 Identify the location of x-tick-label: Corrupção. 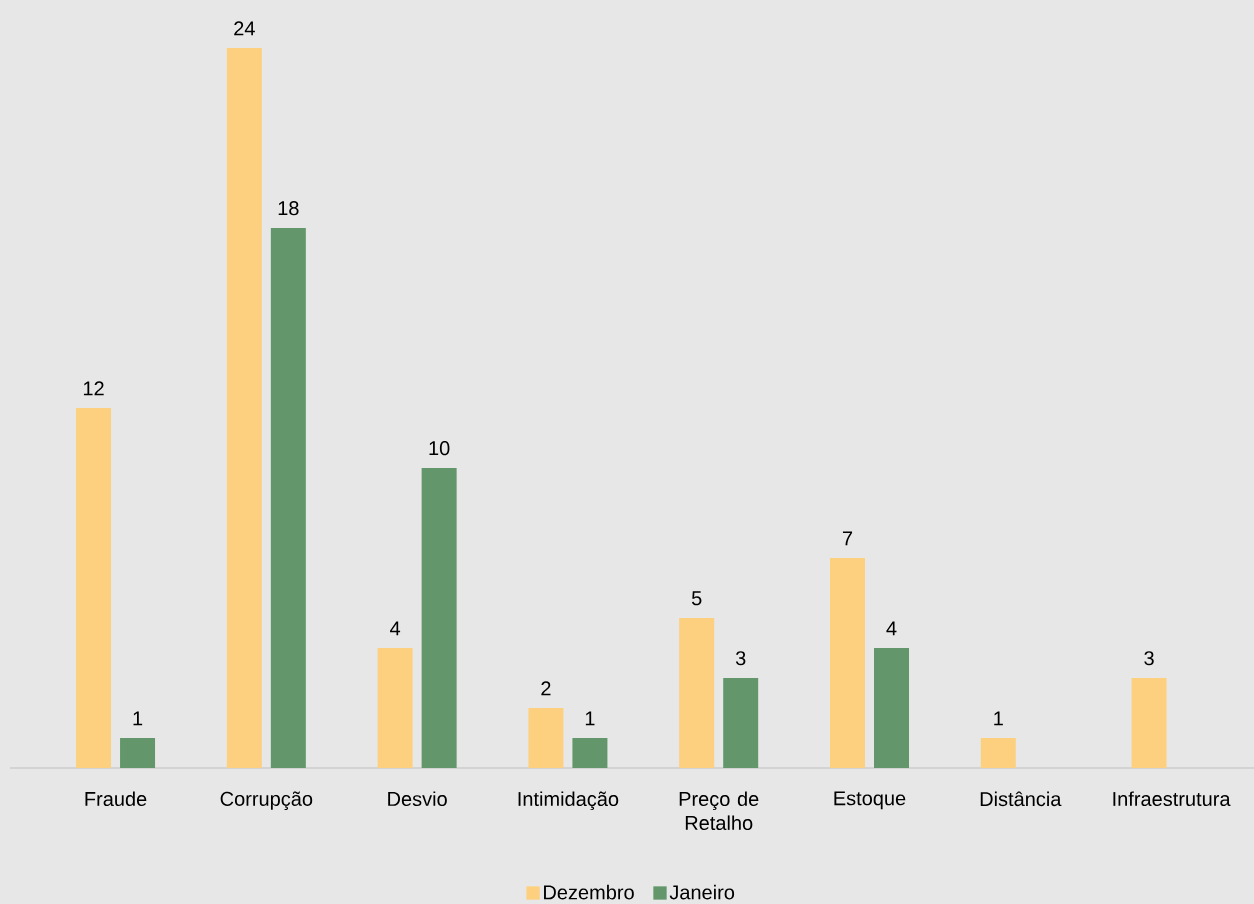
(266, 800).